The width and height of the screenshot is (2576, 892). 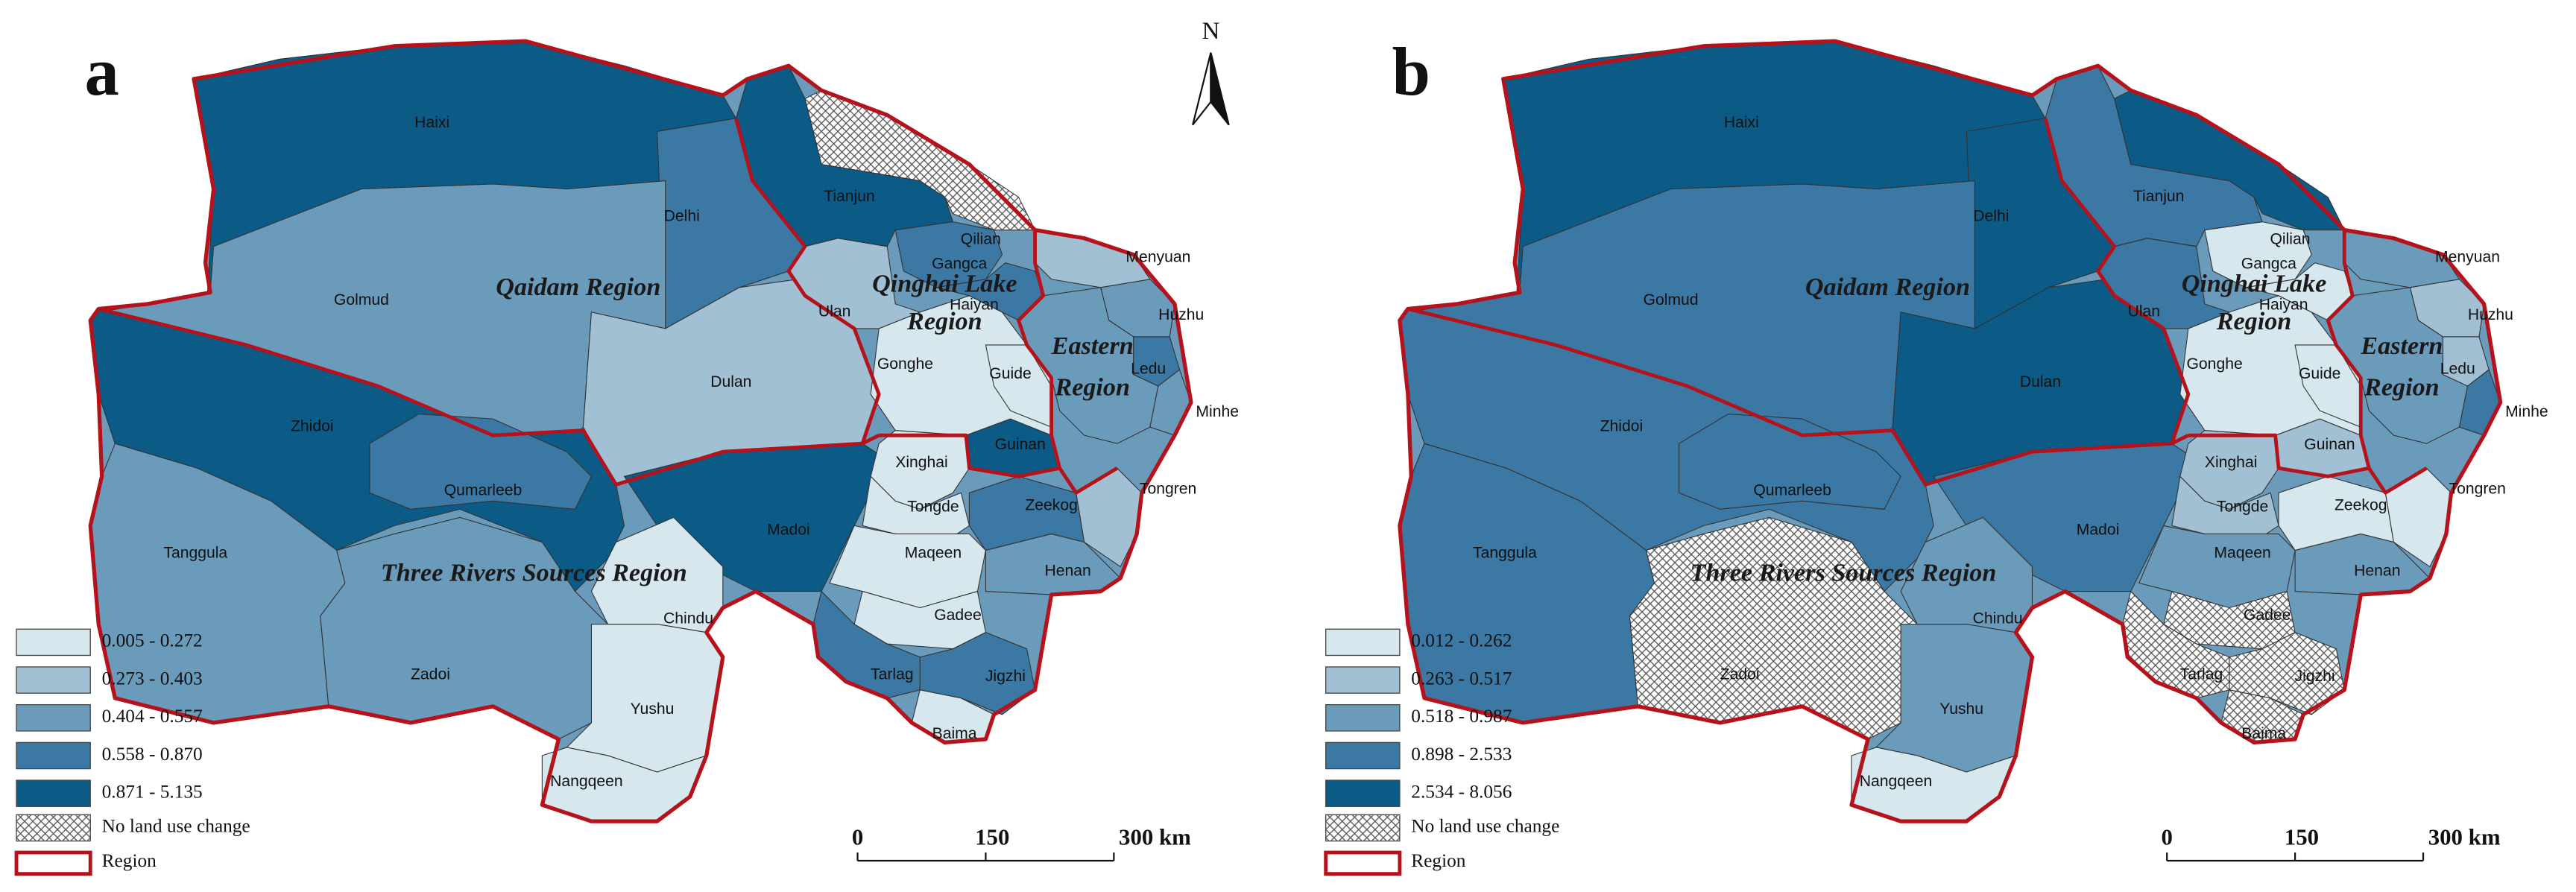 I want to click on legend-label: 0.263 - 0.517, so click(x=1461, y=678).